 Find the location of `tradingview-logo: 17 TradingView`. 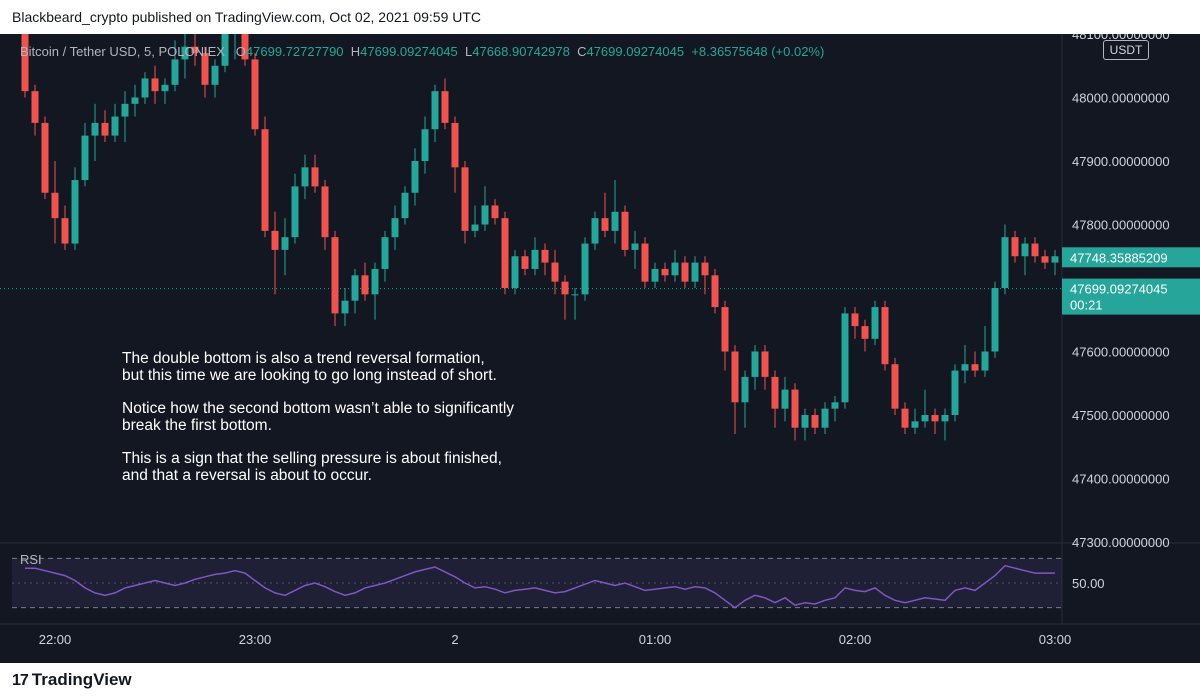

tradingview-logo: 17 TradingView is located at coordinates (72, 679).